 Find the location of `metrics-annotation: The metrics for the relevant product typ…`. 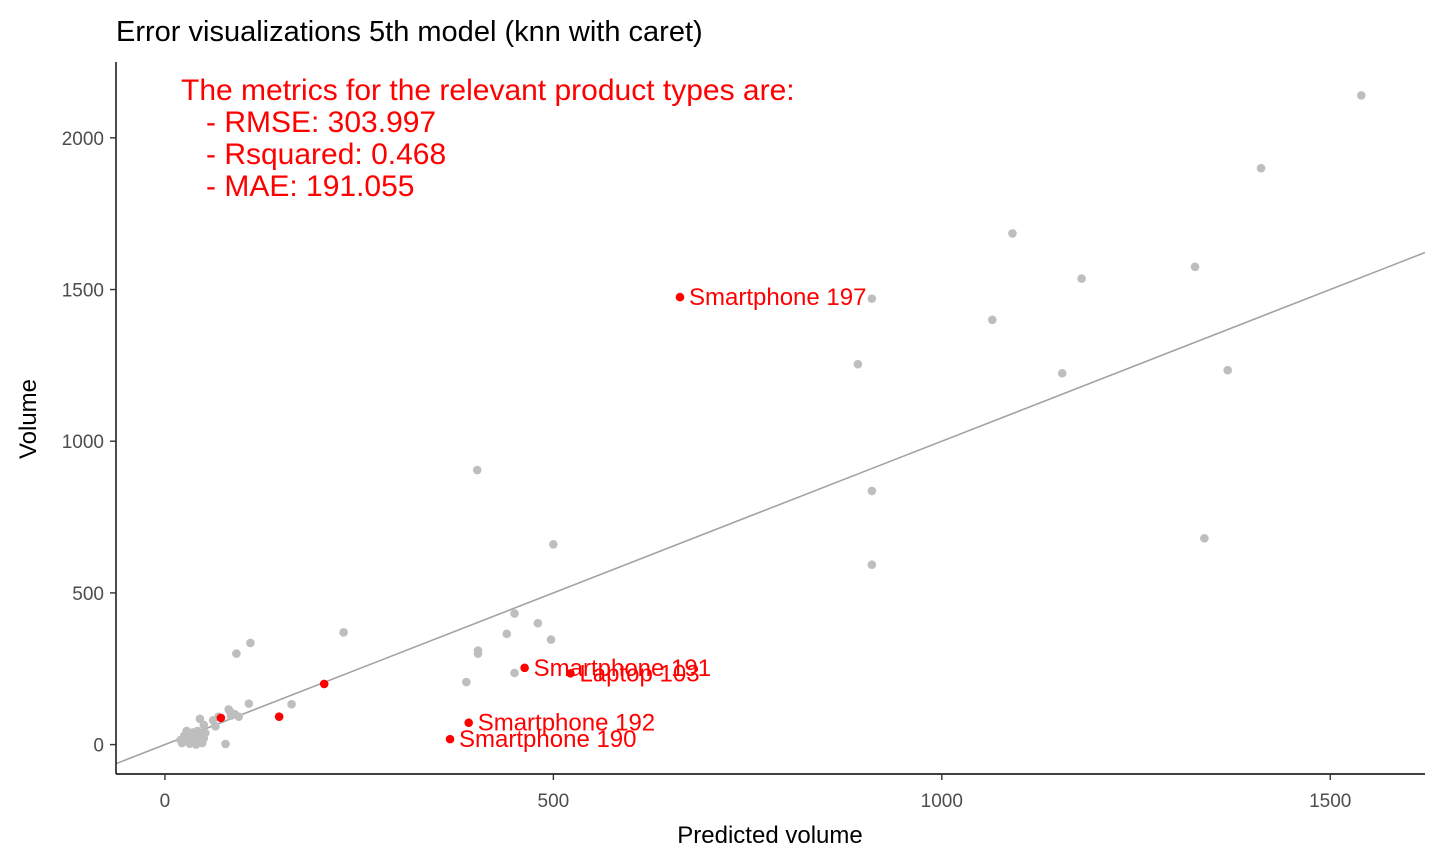

metrics-annotation: The metrics for the relevant product typ… is located at coordinates (488, 138).